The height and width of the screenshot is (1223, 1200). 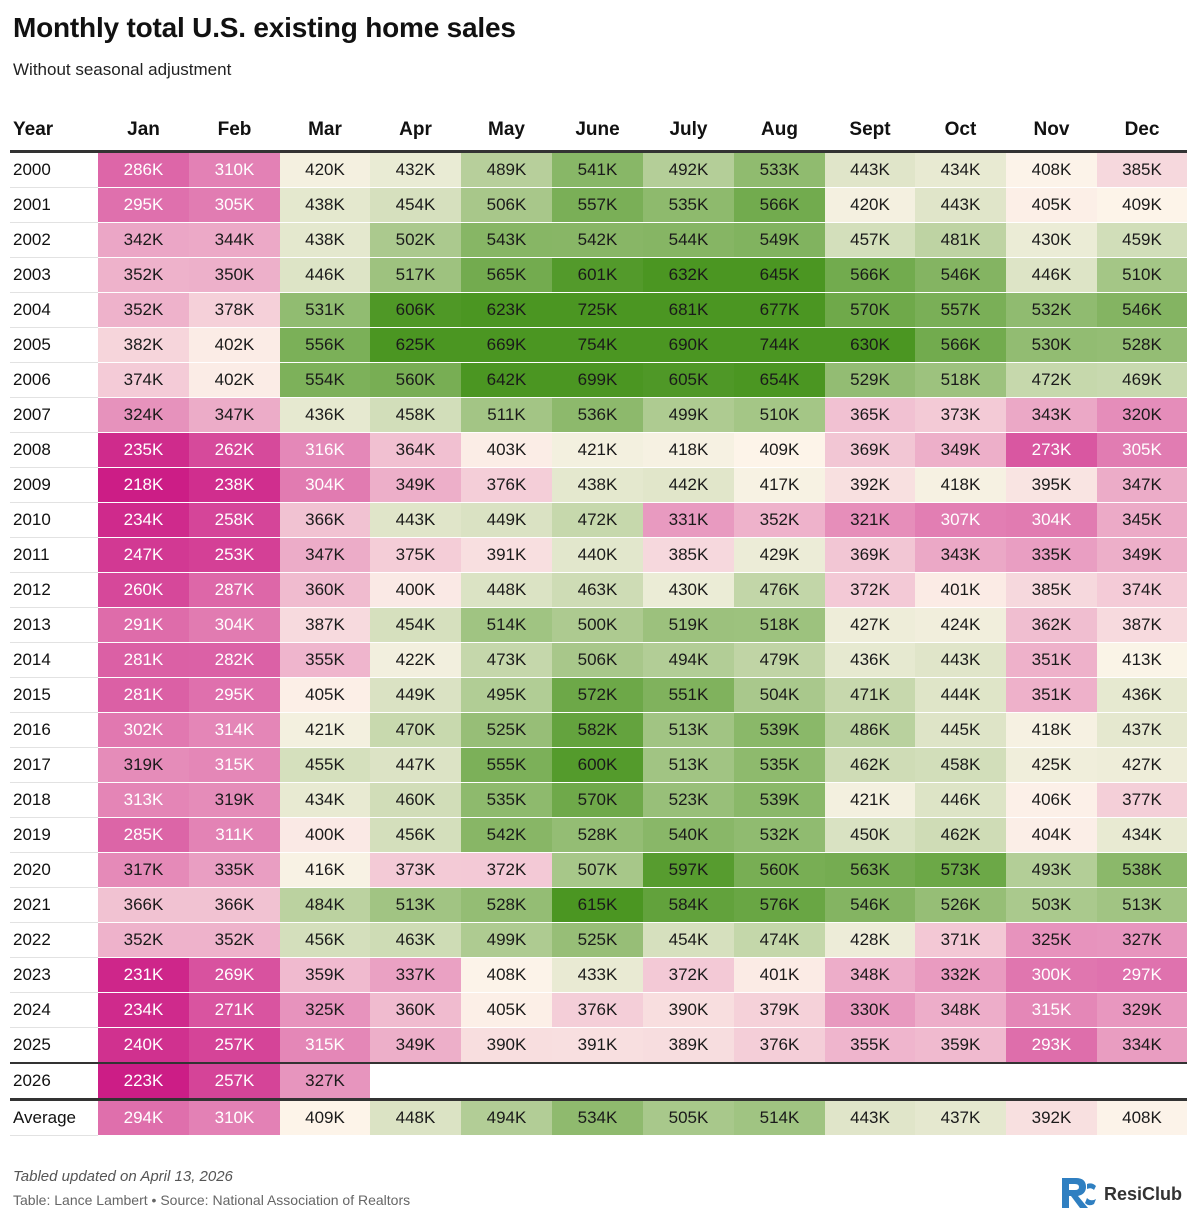 What do you see at coordinates (779, 625) in the screenshot?
I see `heat-cell: 518K` at bounding box center [779, 625].